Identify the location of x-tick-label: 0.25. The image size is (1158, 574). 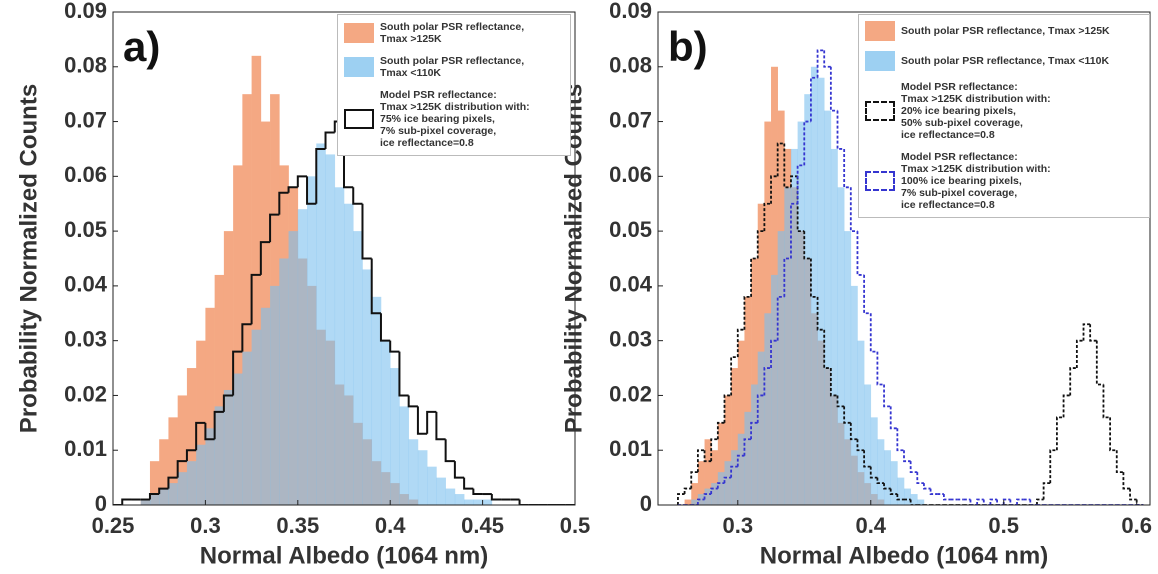
(113, 525).